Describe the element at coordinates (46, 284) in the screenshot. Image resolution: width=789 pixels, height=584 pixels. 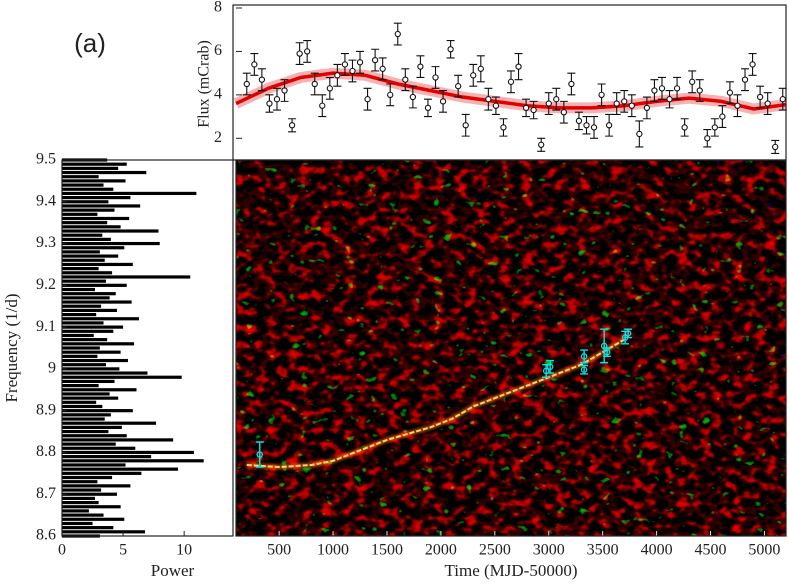
I see `y-tick-label: 9.2` at that location.